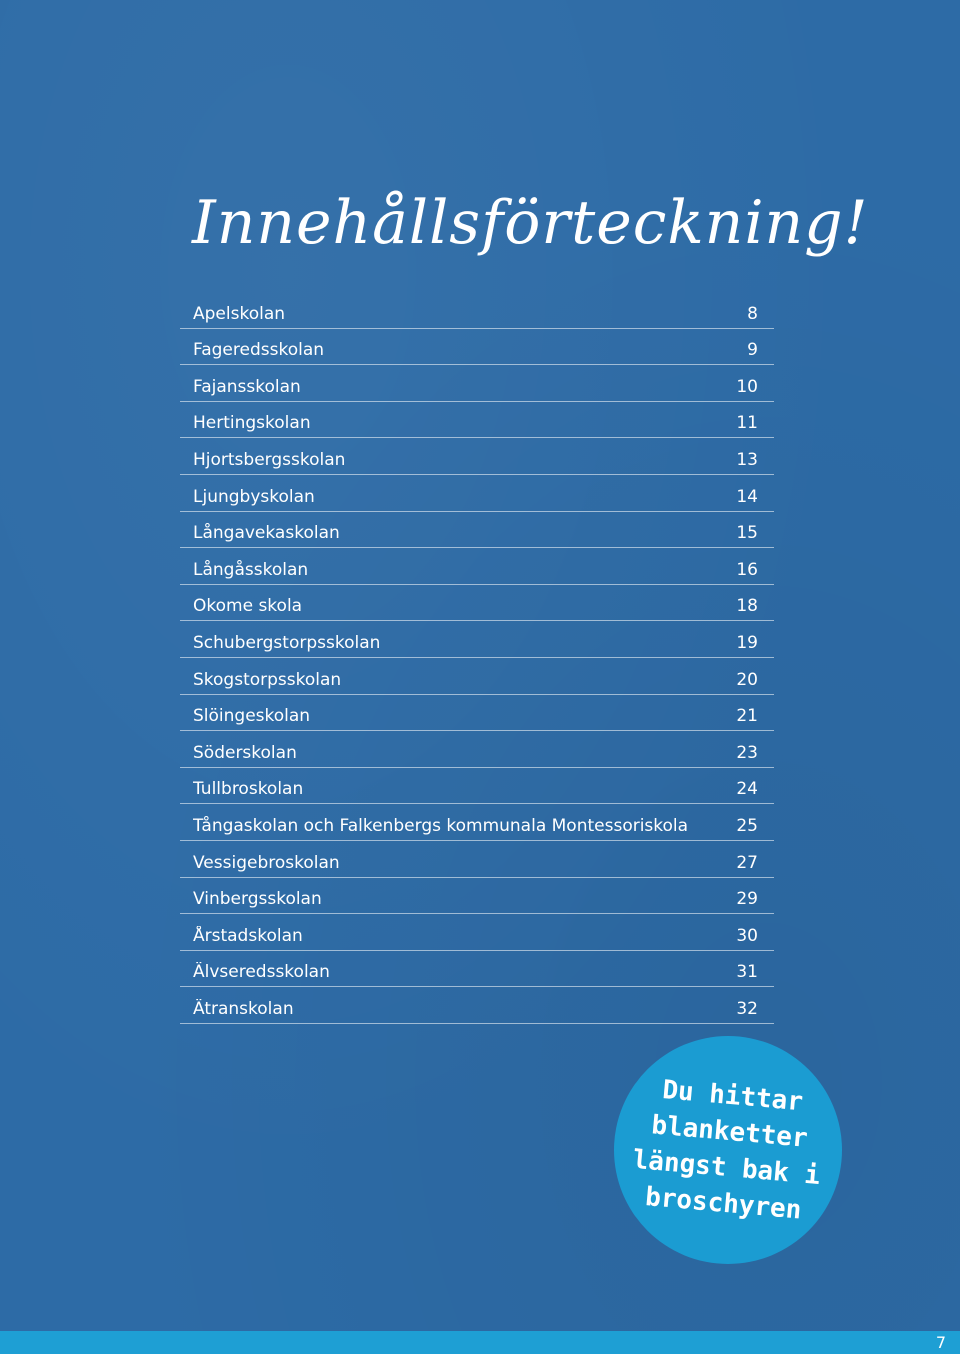  I want to click on toc-entry: Okome skola 18, so click(477, 603).